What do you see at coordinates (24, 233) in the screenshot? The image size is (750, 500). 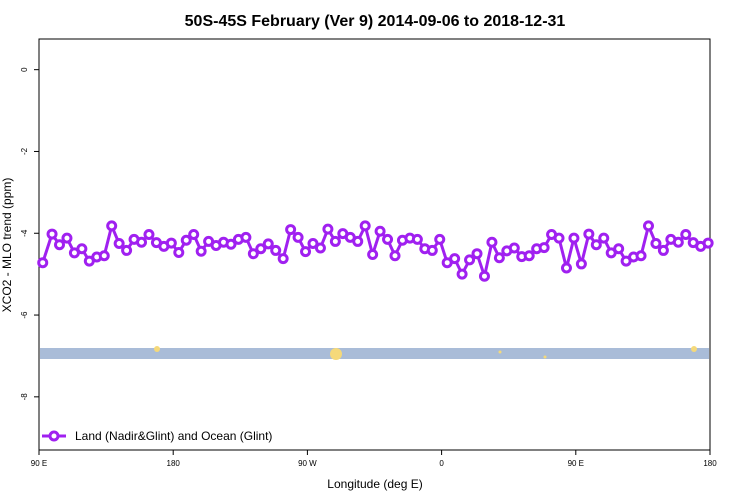 I see `y-tick-label: -4` at bounding box center [24, 233].